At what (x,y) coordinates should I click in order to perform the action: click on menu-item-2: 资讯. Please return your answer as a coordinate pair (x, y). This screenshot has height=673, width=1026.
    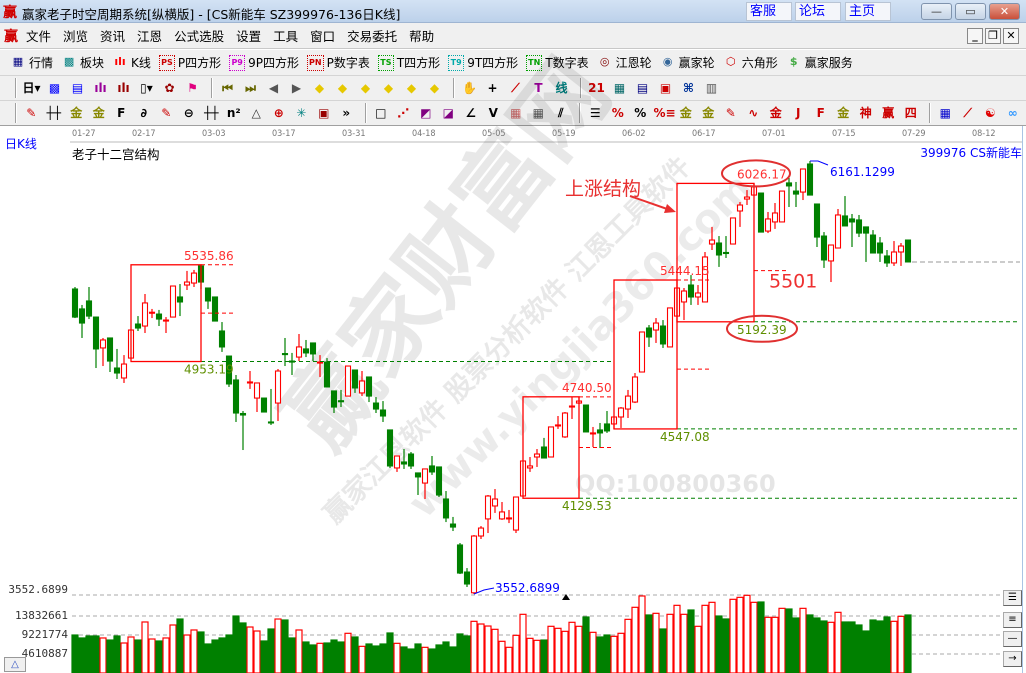
    Looking at the image, I should click on (113, 36).